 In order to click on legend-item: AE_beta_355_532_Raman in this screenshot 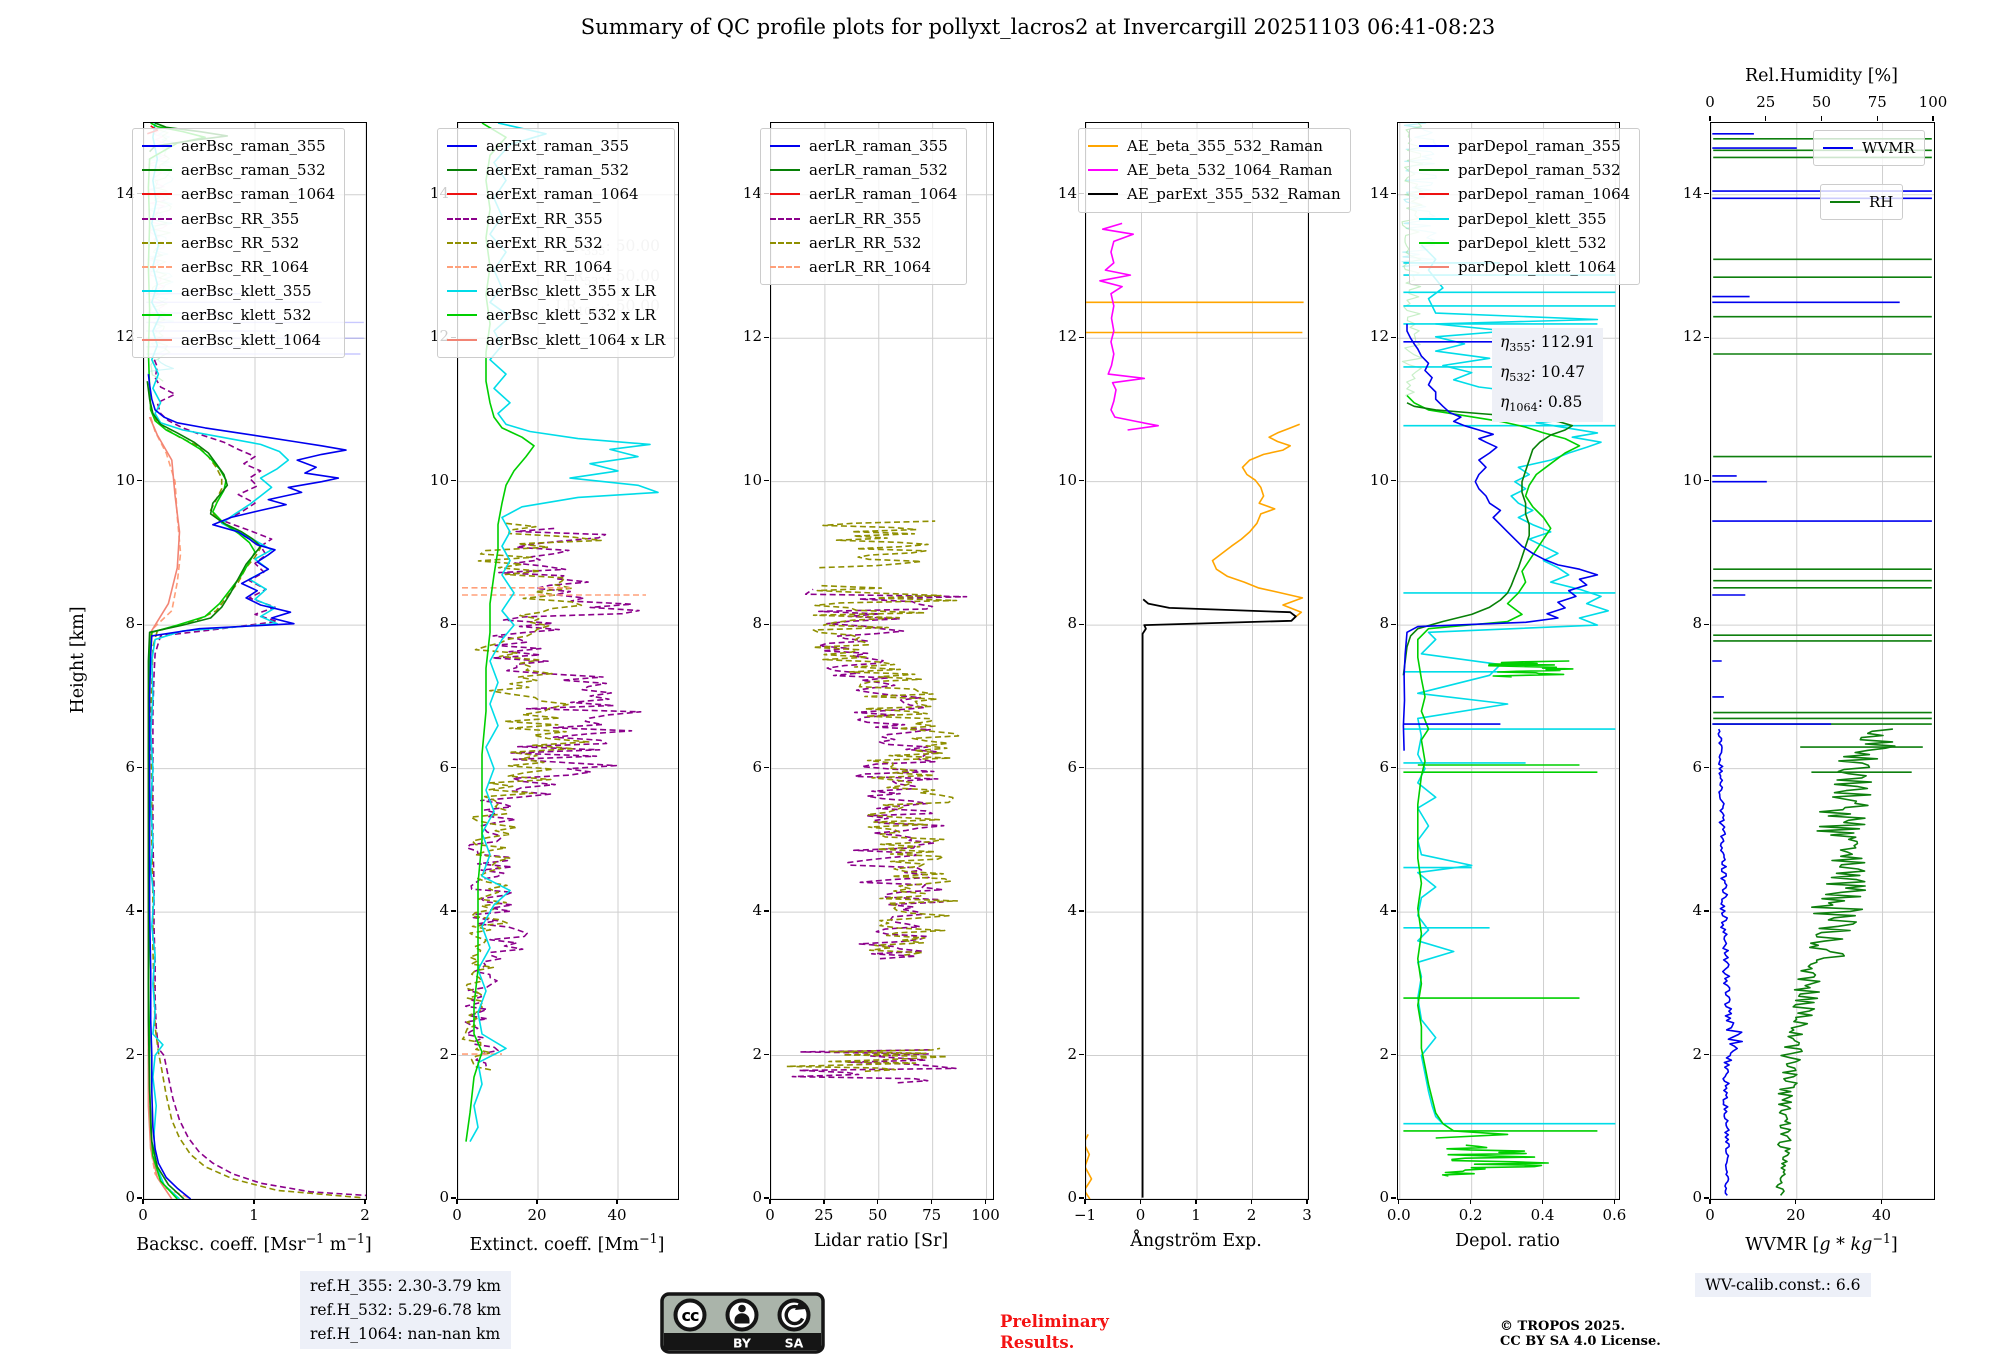, I will do `click(1214, 146)`.